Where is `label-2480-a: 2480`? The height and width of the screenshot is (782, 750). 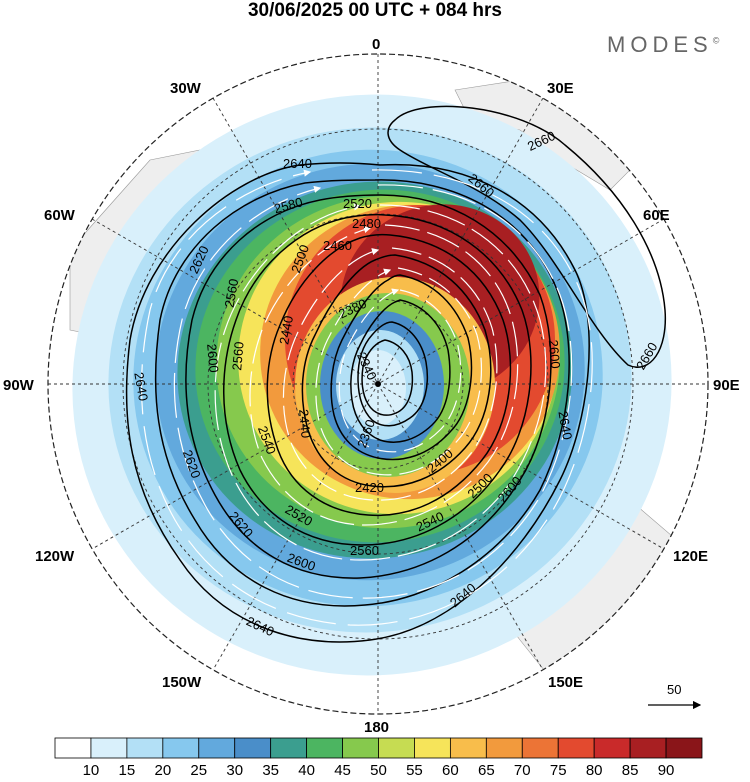 label-2480-a: 2480 is located at coordinates (366, 223).